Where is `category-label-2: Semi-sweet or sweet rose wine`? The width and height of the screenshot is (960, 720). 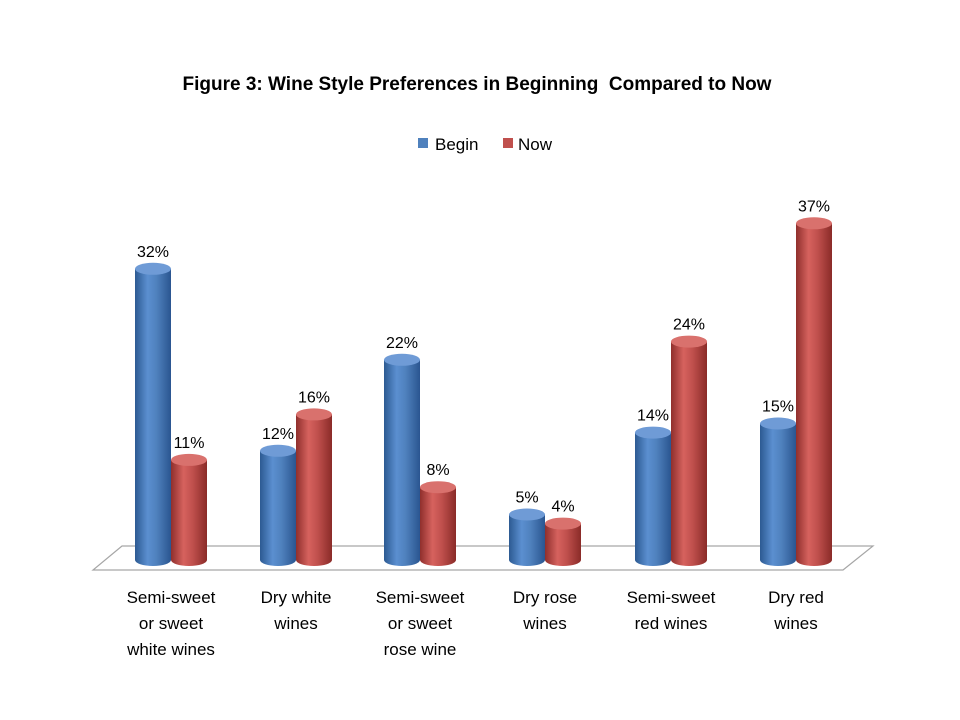
category-label-2: Semi-sweet or sweet rose wine is located at coordinates (420, 623).